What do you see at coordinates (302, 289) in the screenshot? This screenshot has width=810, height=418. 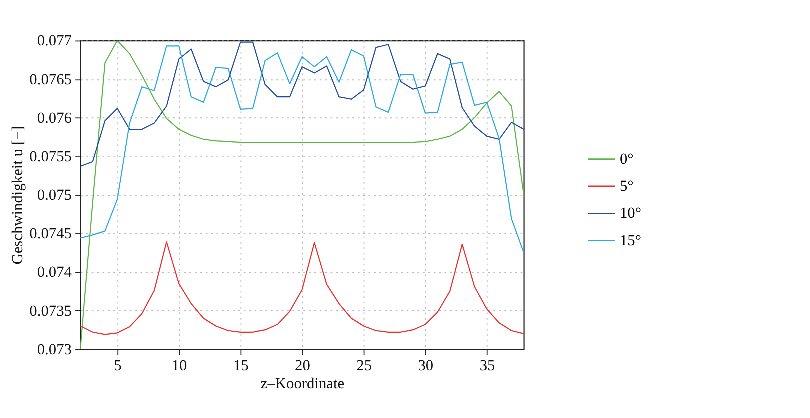 I see `line-series` at bounding box center [302, 289].